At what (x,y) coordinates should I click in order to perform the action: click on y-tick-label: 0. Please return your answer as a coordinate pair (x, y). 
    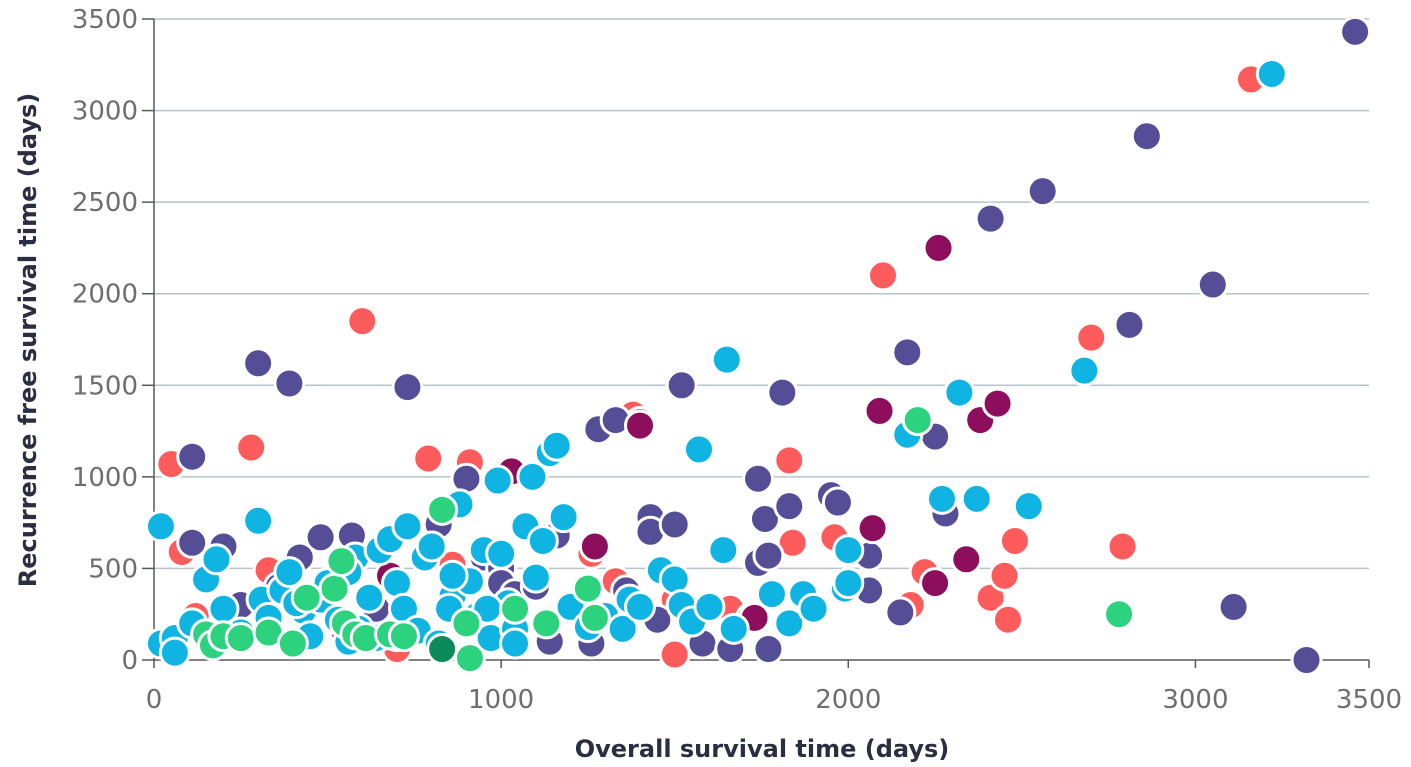
    Looking at the image, I should click on (129, 661).